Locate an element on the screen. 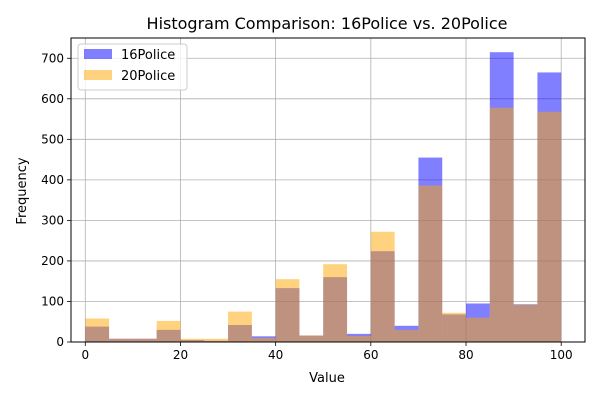  y-tick-label: 0 is located at coordinates (60, 342).